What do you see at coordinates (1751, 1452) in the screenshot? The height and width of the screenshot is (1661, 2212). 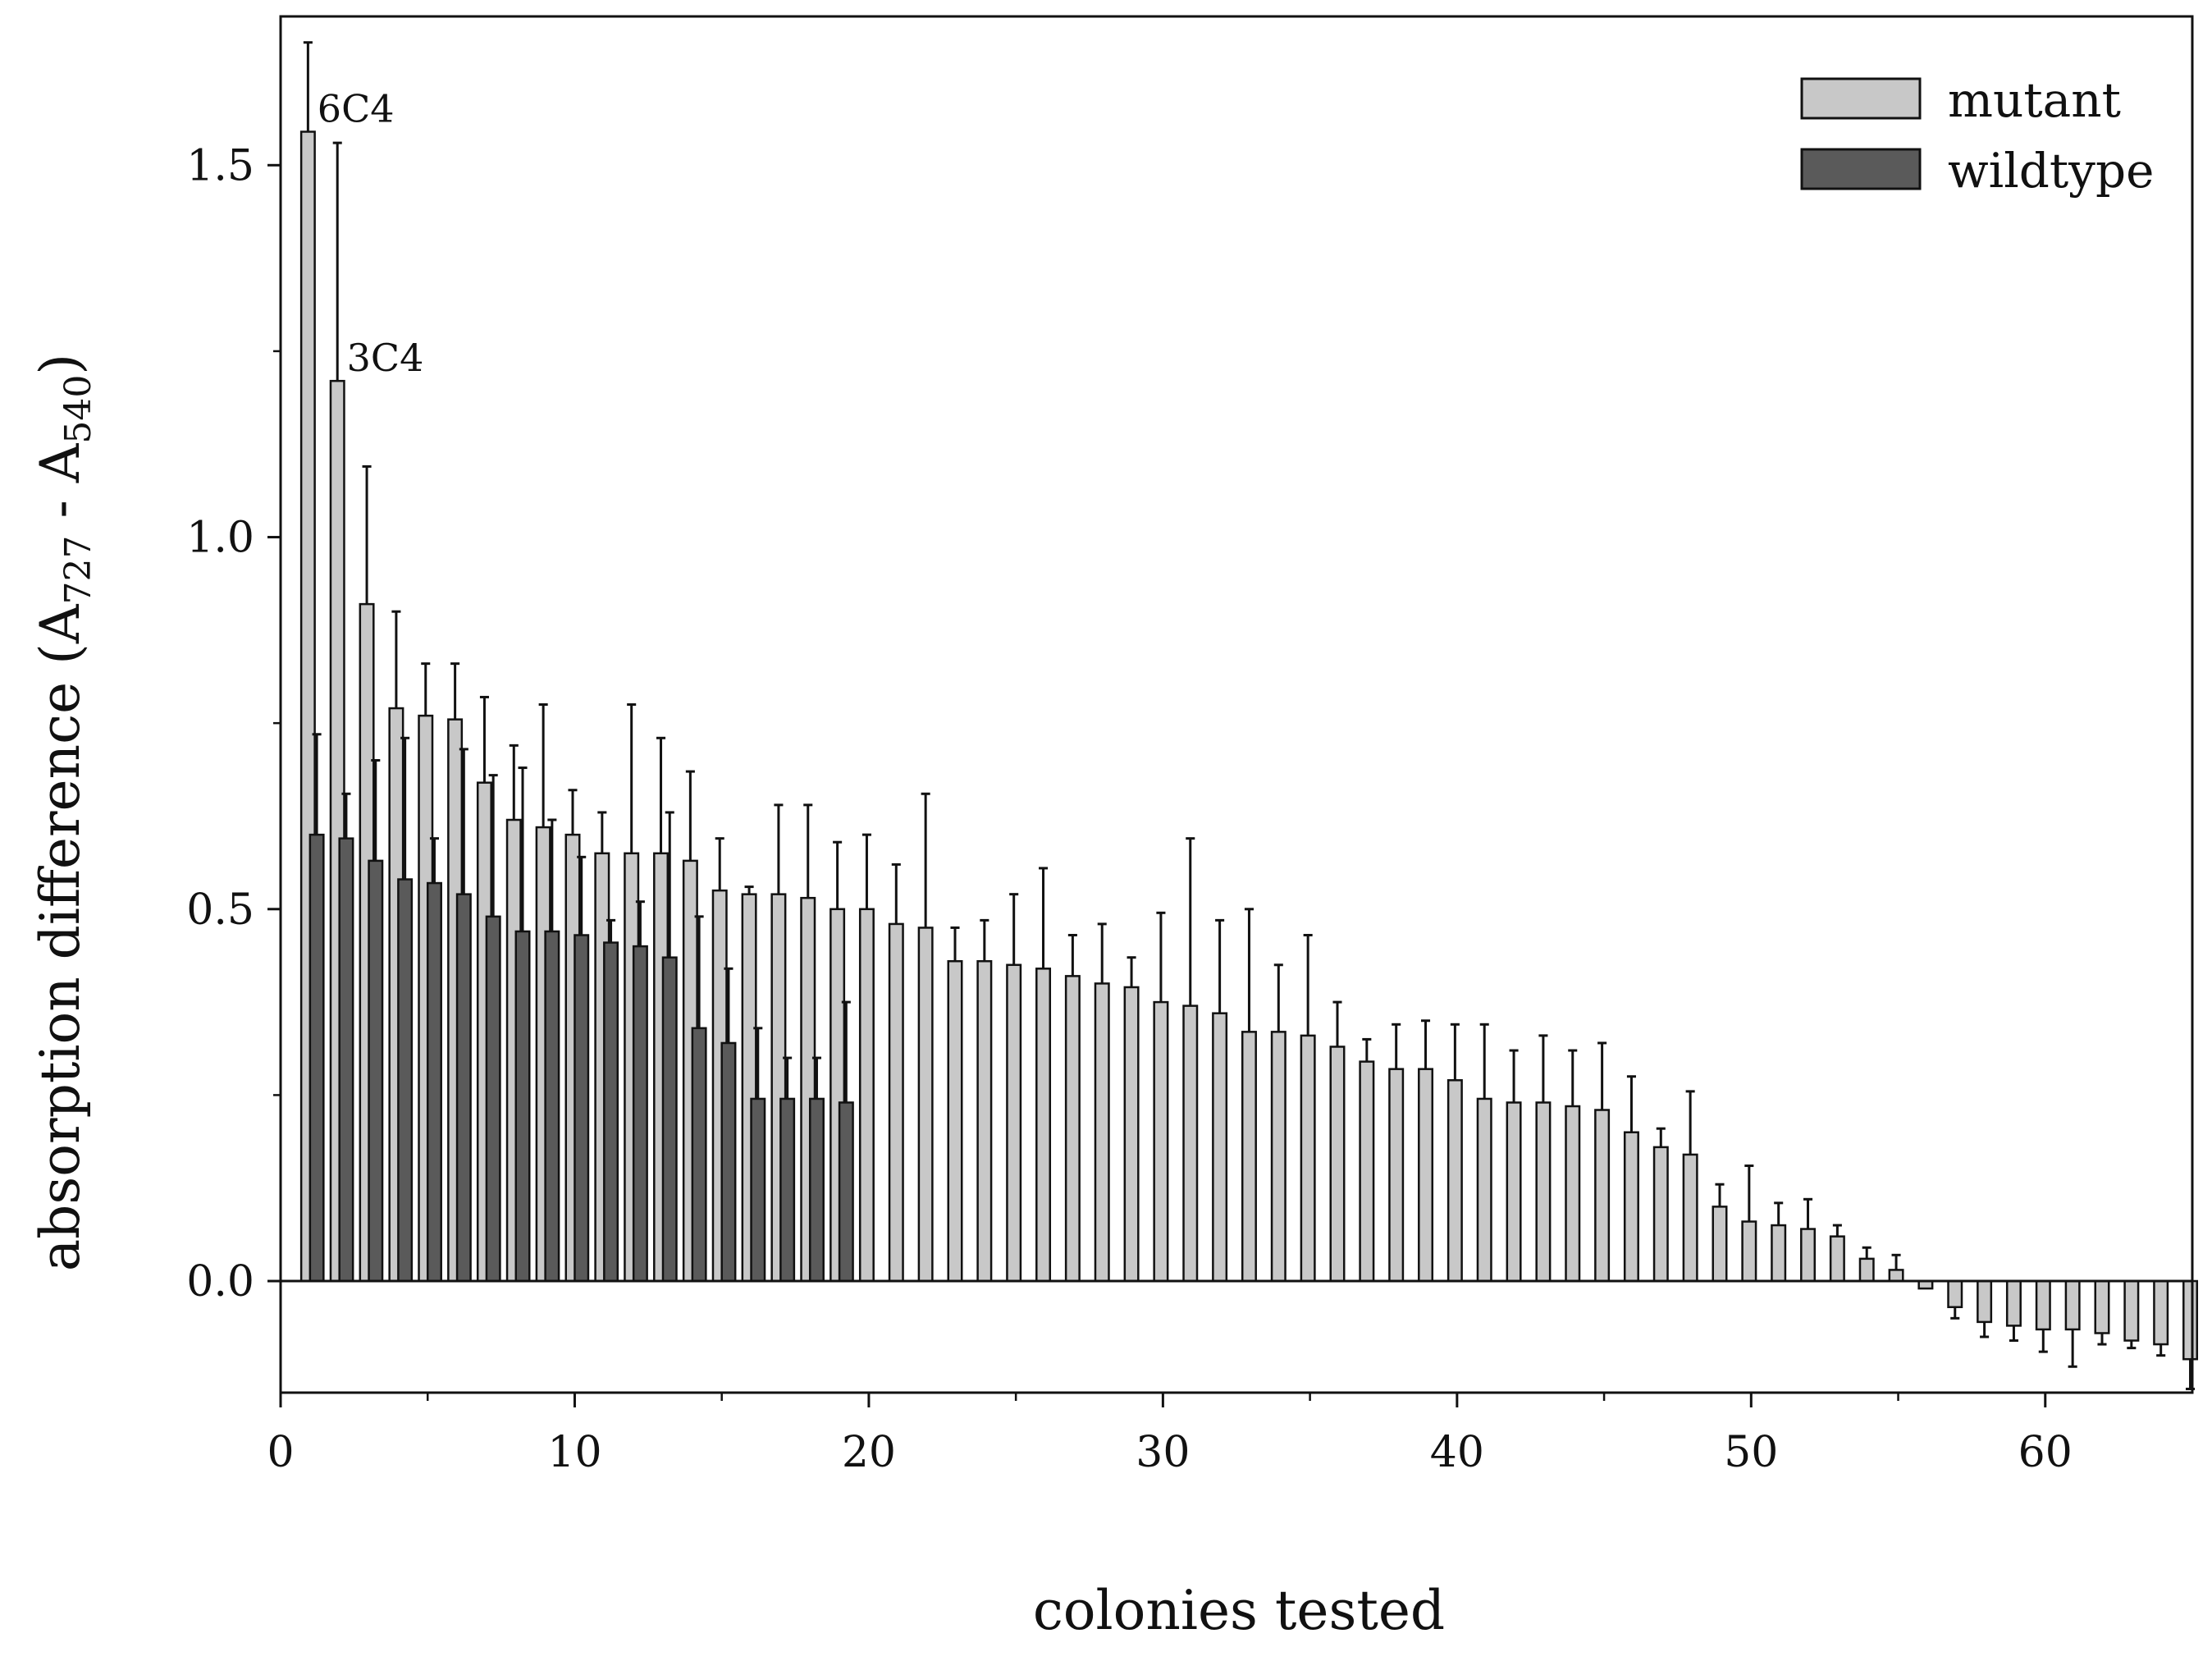 I see `x-tick-label-50: 50` at bounding box center [1751, 1452].